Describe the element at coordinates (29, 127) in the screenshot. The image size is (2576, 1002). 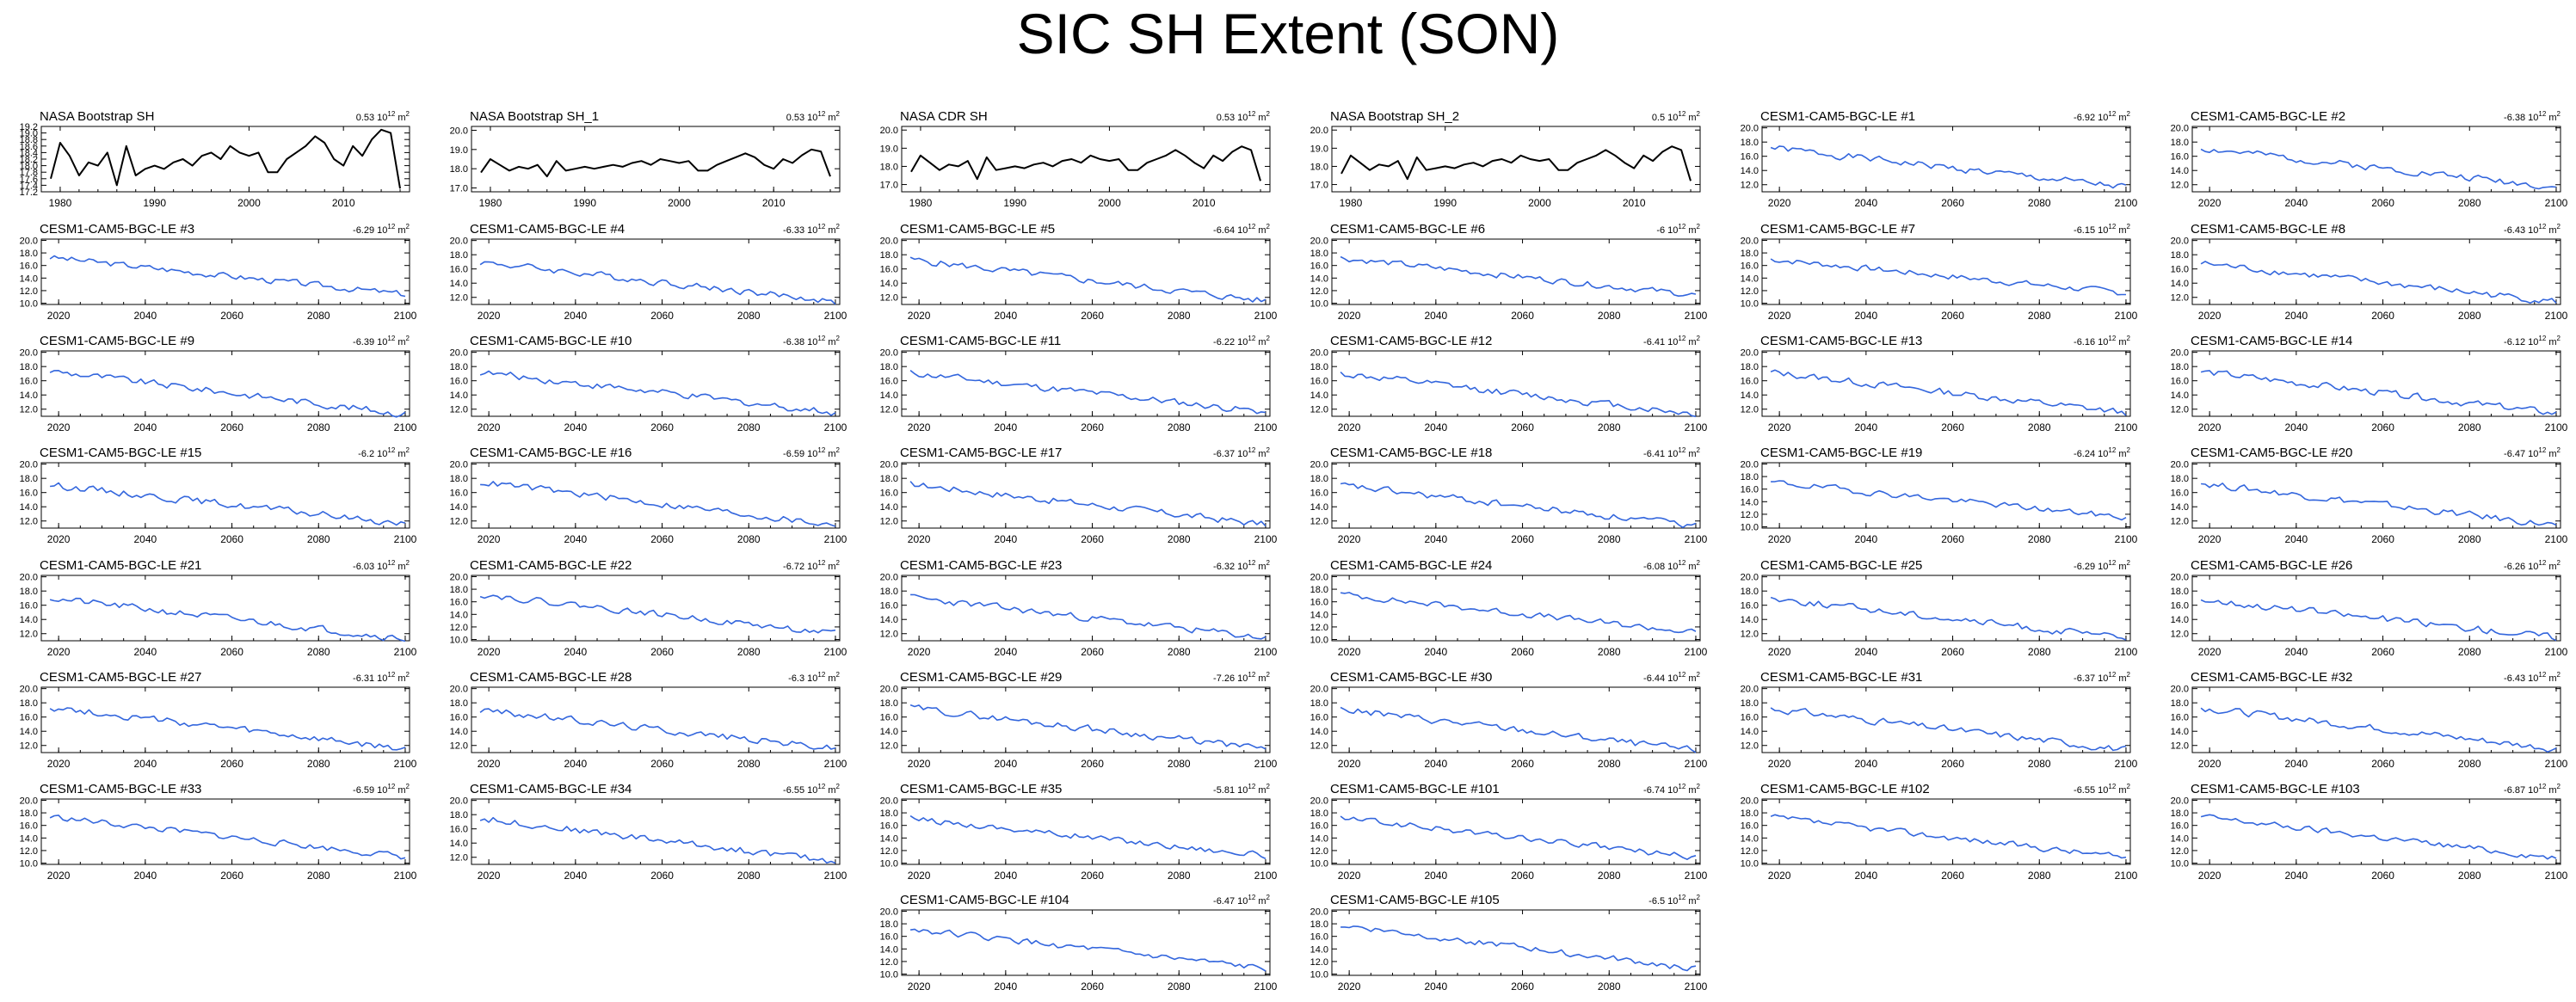
I see `y-tick-label: 19.2` at that location.